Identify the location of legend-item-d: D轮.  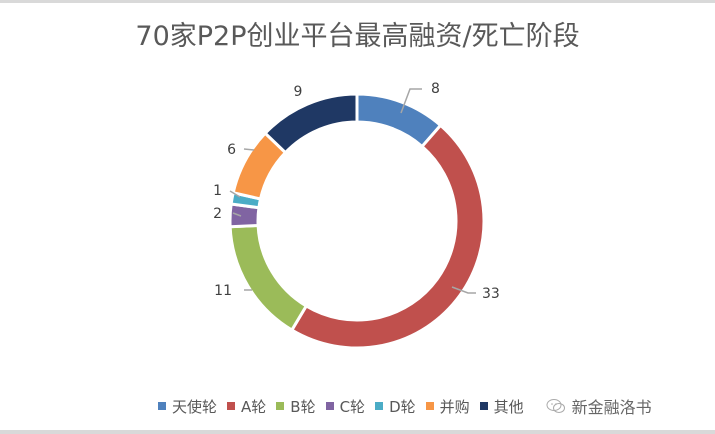
(395, 406).